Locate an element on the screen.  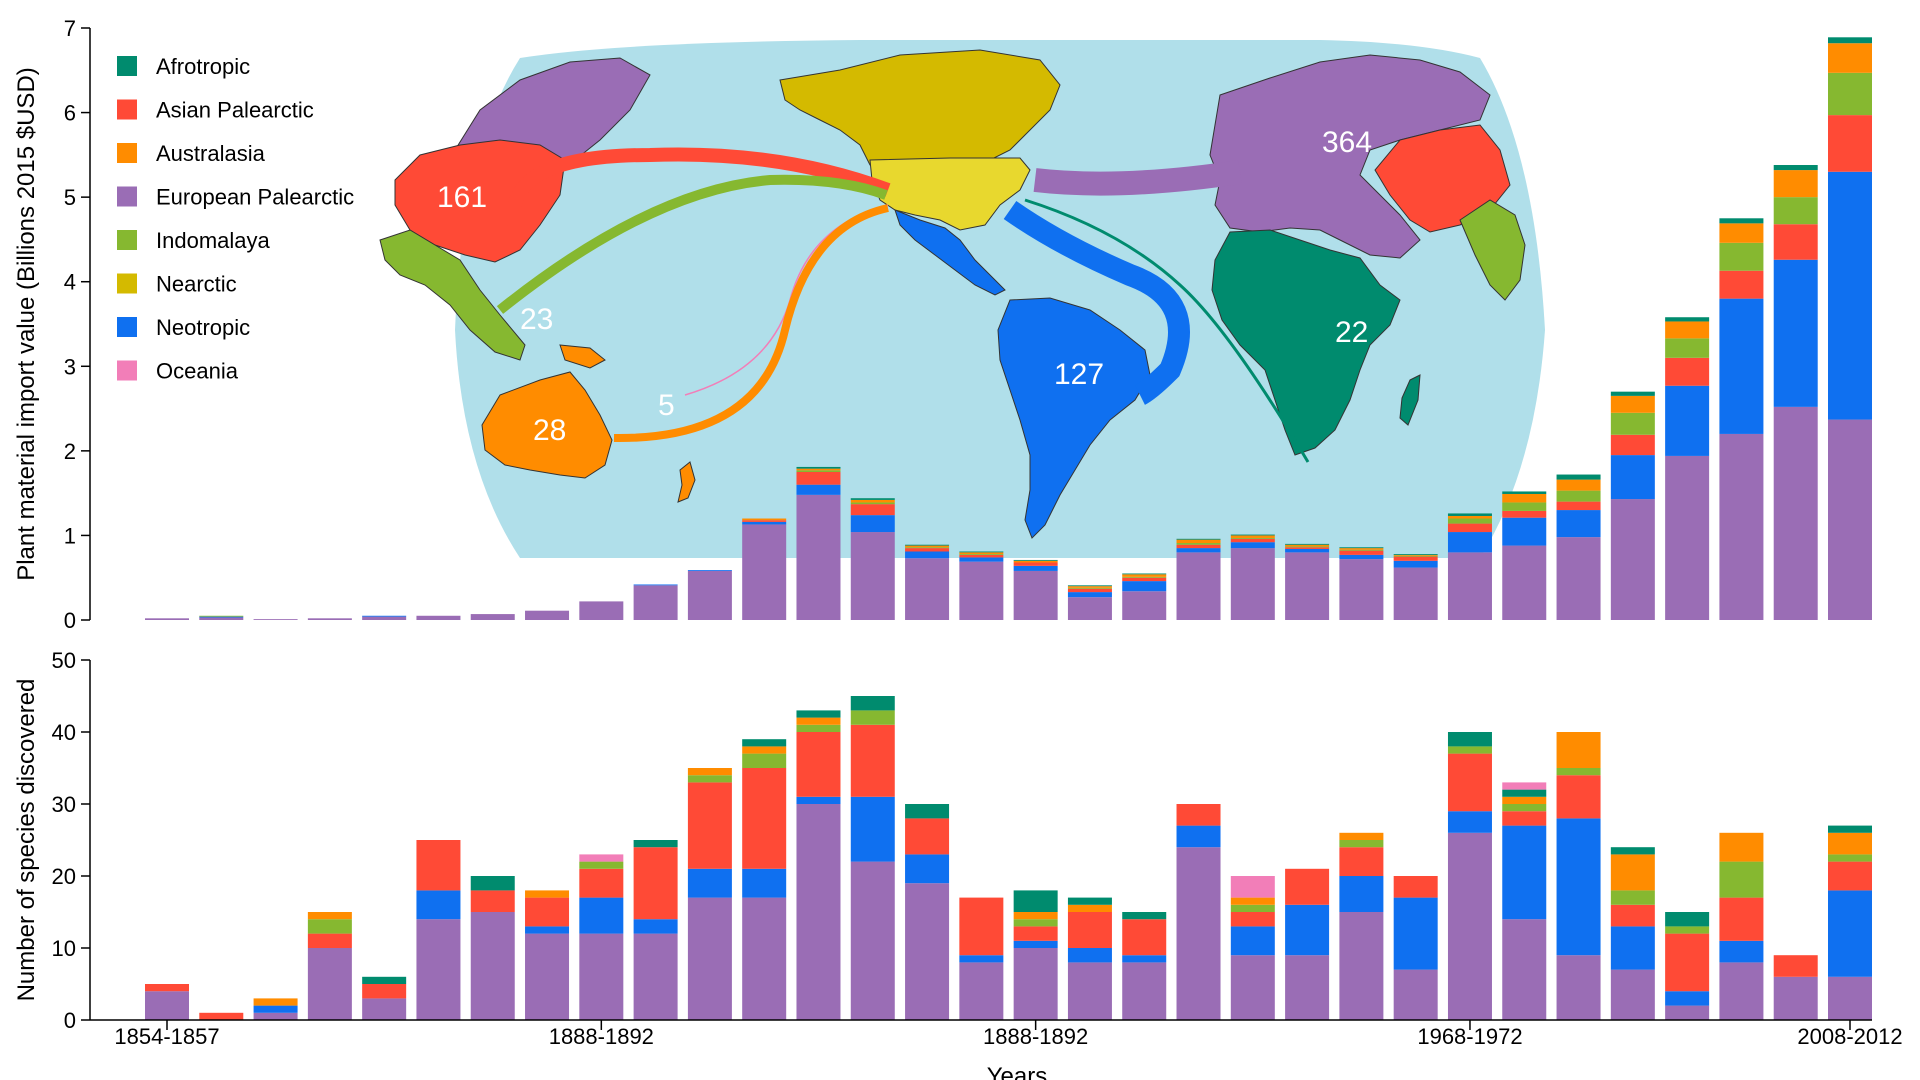
bar-top-29-european-palearctic is located at coordinates (1741, 526).